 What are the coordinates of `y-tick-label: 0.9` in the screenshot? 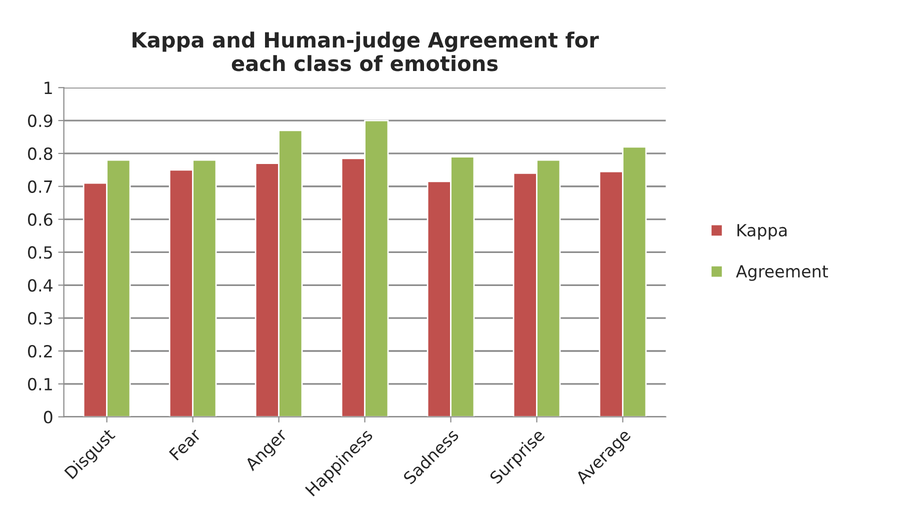 It's located at (40, 121).